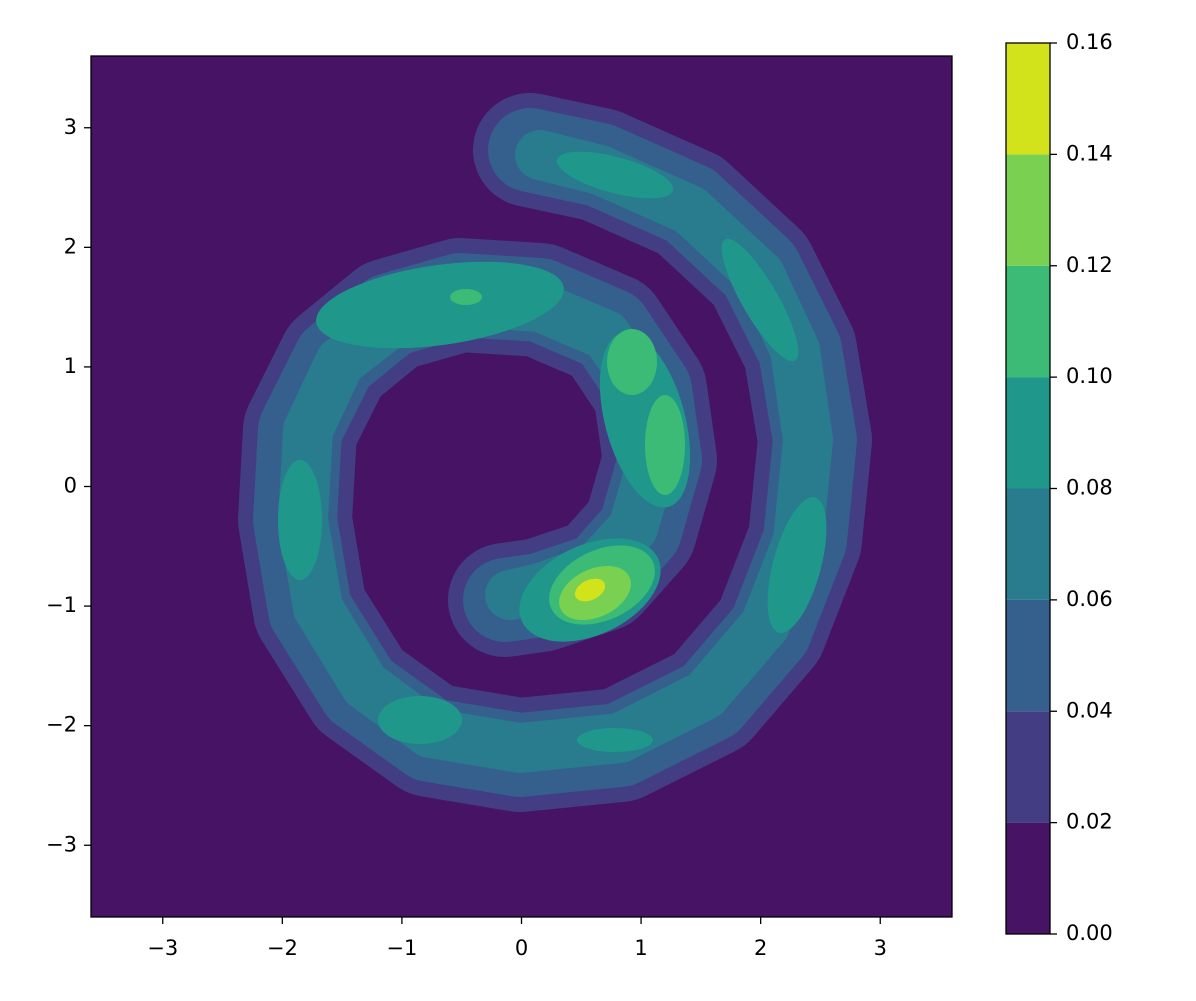  Describe the element at coordinates (70, 486) in the screenshot. I see `y-tick-label: 0` at that location.